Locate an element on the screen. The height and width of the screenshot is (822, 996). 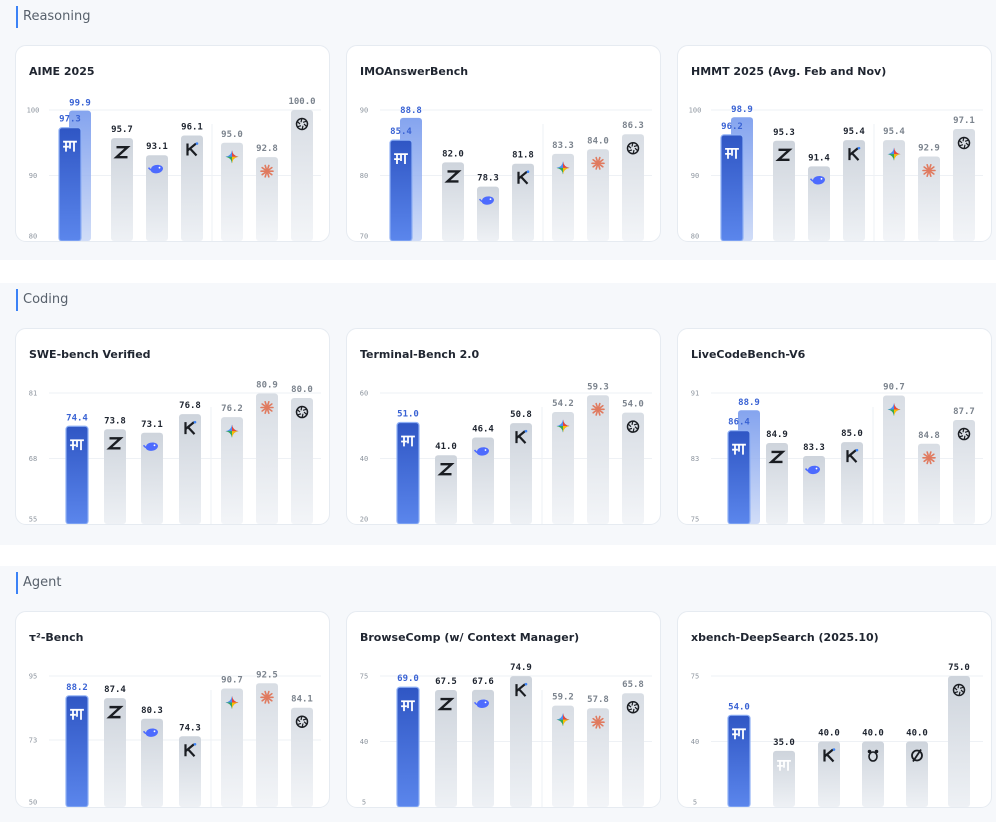
gemini-icon is located at coordinates (232, 157).